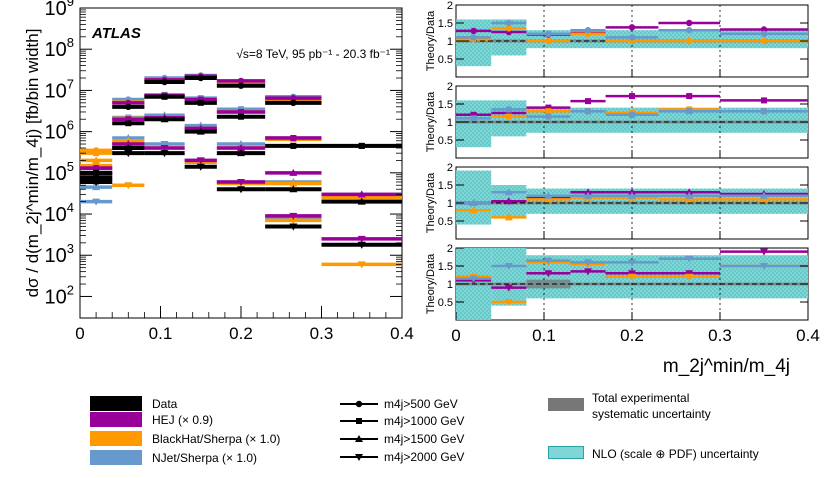  Describe the element at coordinates (445, 24) in the screenshot. I see `ratio-ytick-label-0-2: 1.5` at that location.